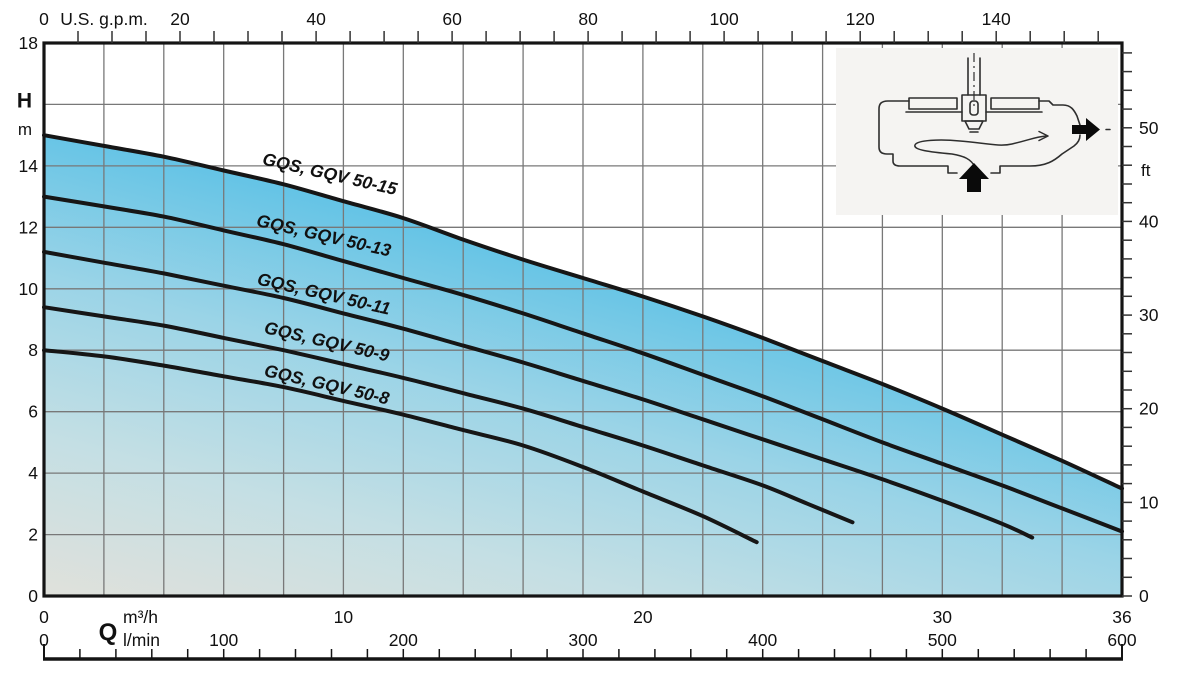 The image size is (1182, 694). I want to click on flow-axis-title: Q, so click(108, 632).